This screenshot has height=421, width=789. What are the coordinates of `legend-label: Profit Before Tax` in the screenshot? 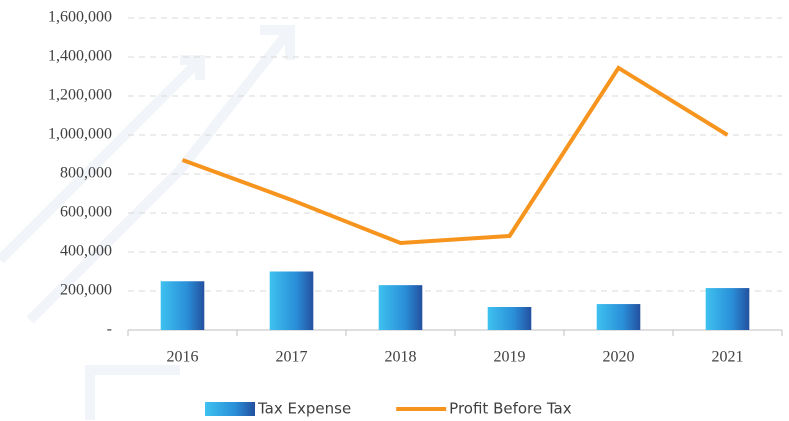 It's located at (510, 409).